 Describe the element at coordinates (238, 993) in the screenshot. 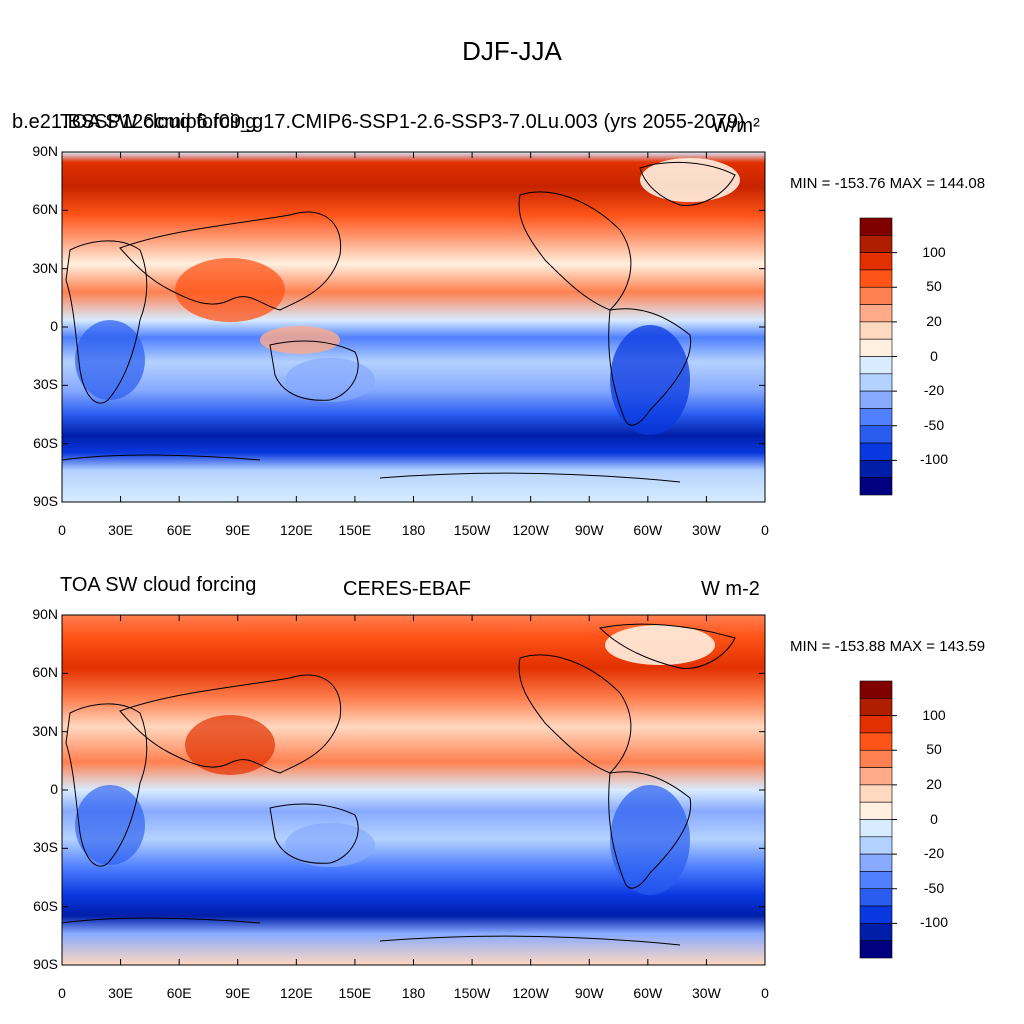

I see `panel-2-lon-label: 90E` at that location.